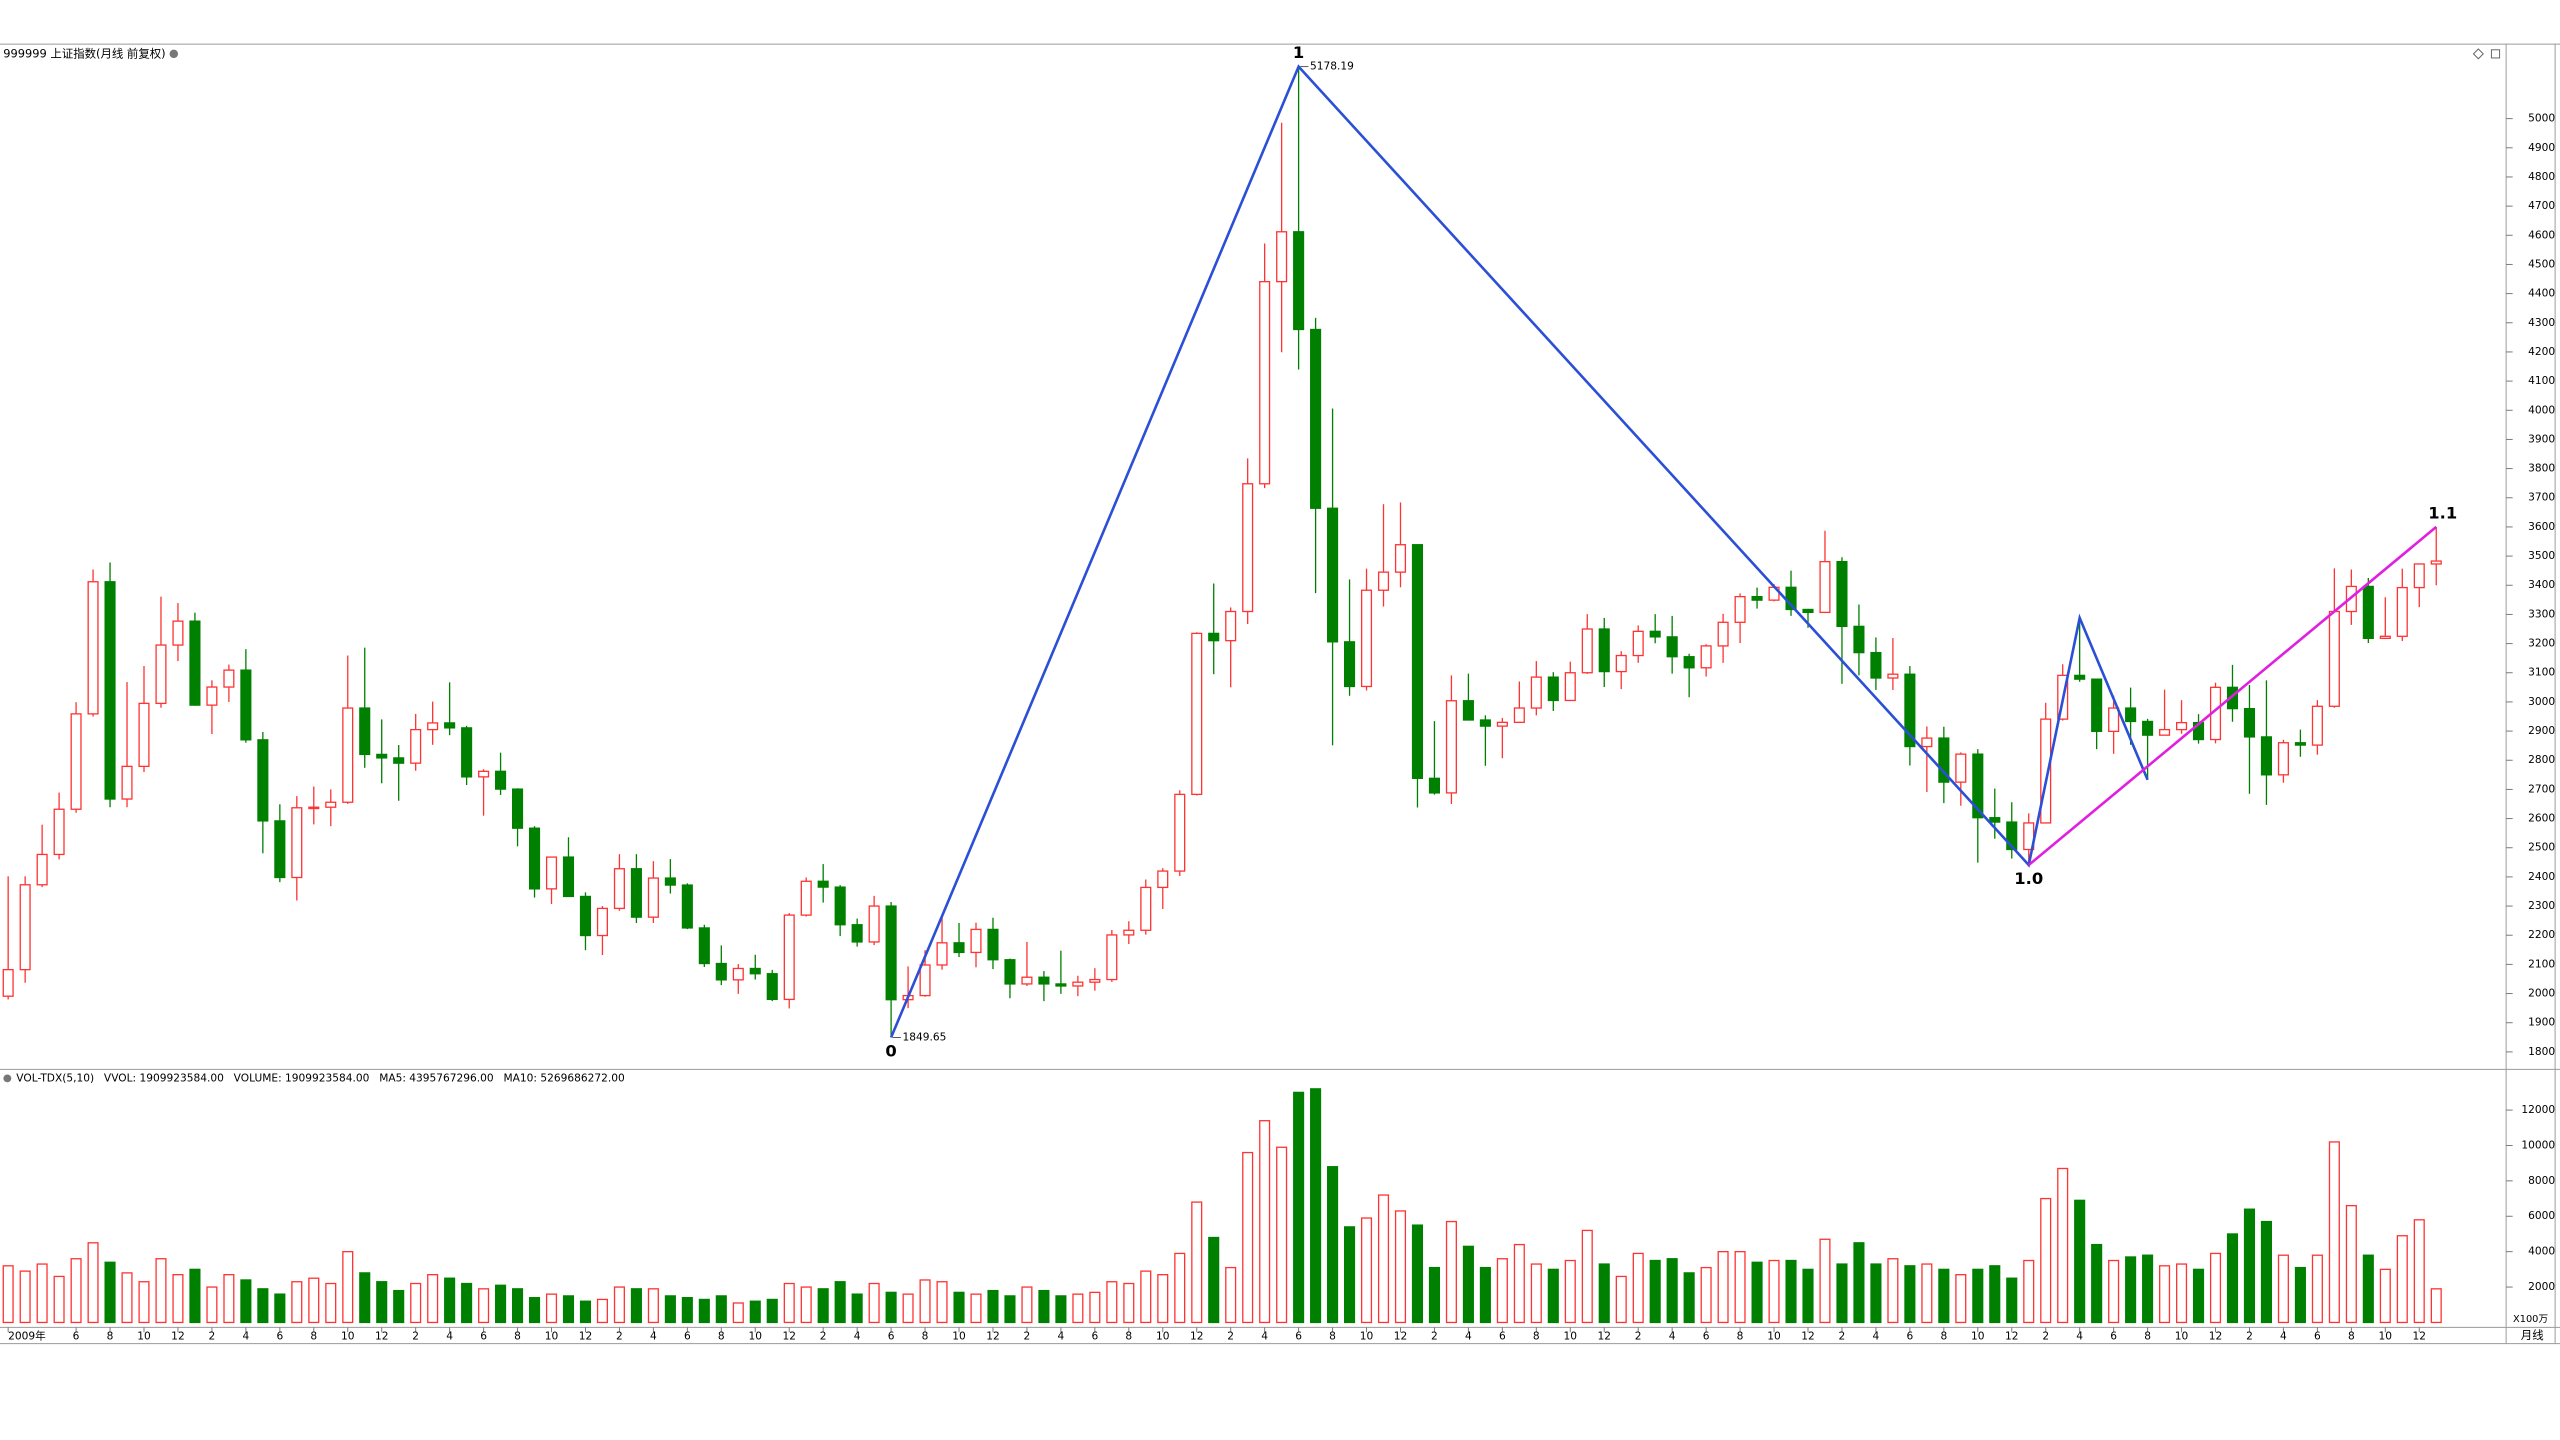 The height and width of the screenshot is (1440, 2560). Describe the element at coordinates (2541, 613) in the screenshot. I see `y-tick-label: 3300` at that location.